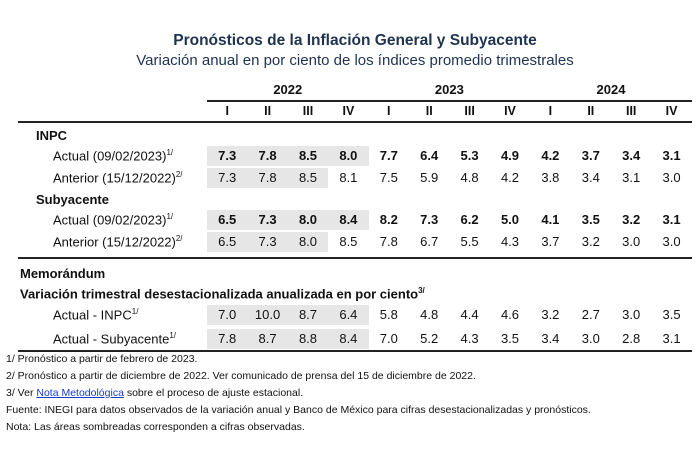  Describe the element at coordinates (72, 199) in the screenshot. I see `section-heading: Subyacente` at that location.